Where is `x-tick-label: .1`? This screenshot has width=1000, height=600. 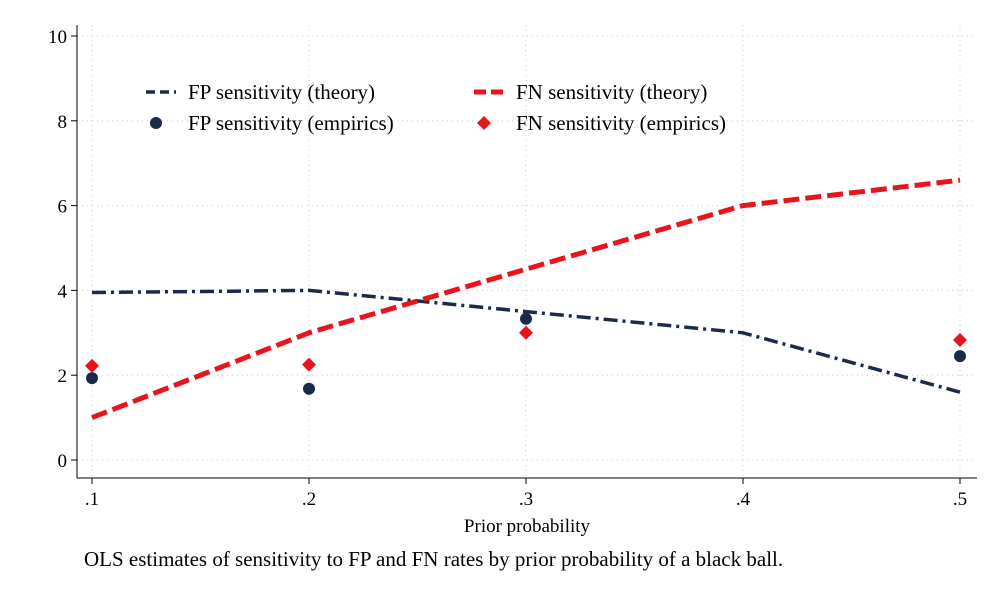 x-tick-label: .1 is located at coordinates (92, 499).